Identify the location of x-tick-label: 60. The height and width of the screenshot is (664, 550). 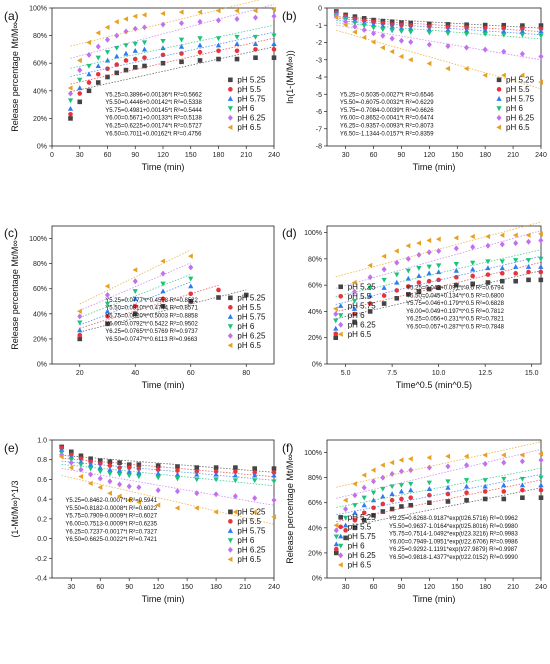
(374, 587).